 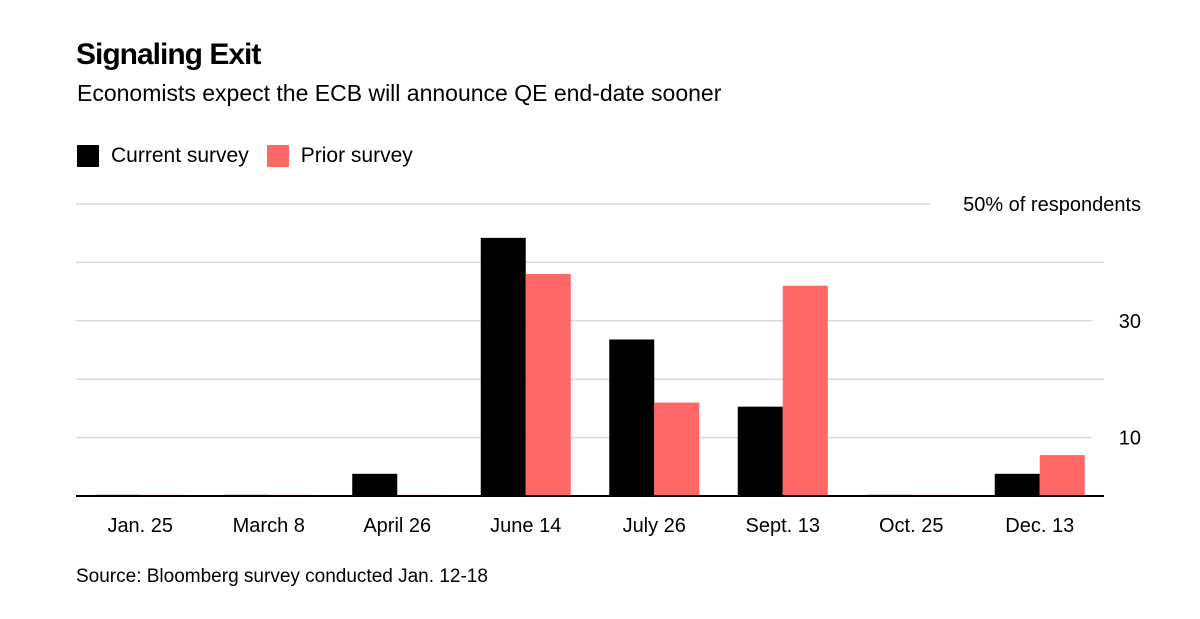 I want to click on x-tick-label: July 26, so click(x=654, y=526).